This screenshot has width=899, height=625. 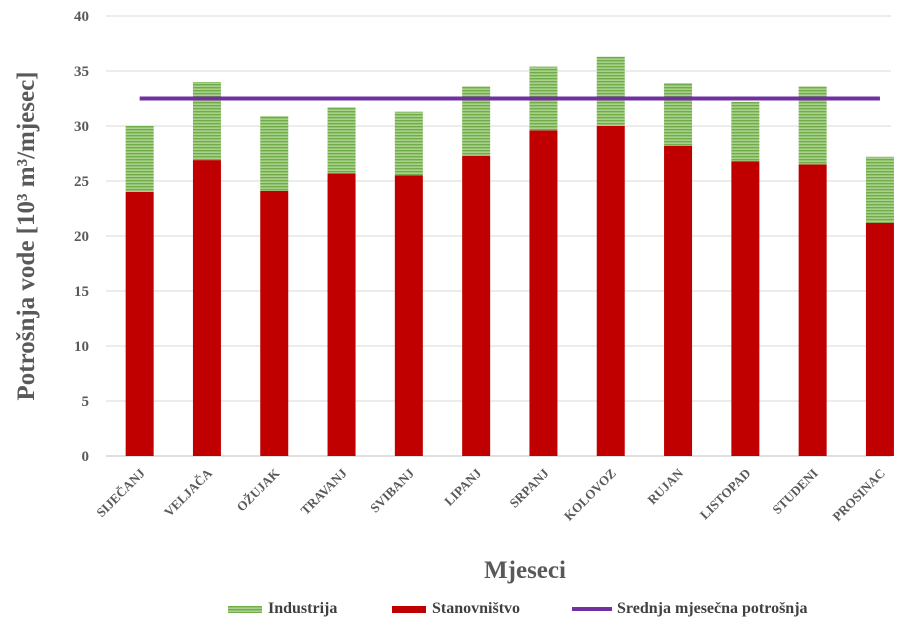 What do you see at coordinates (81, 292) in the screenshot?
I see `y-tick-label: 15` at bounding box center [81, 292].